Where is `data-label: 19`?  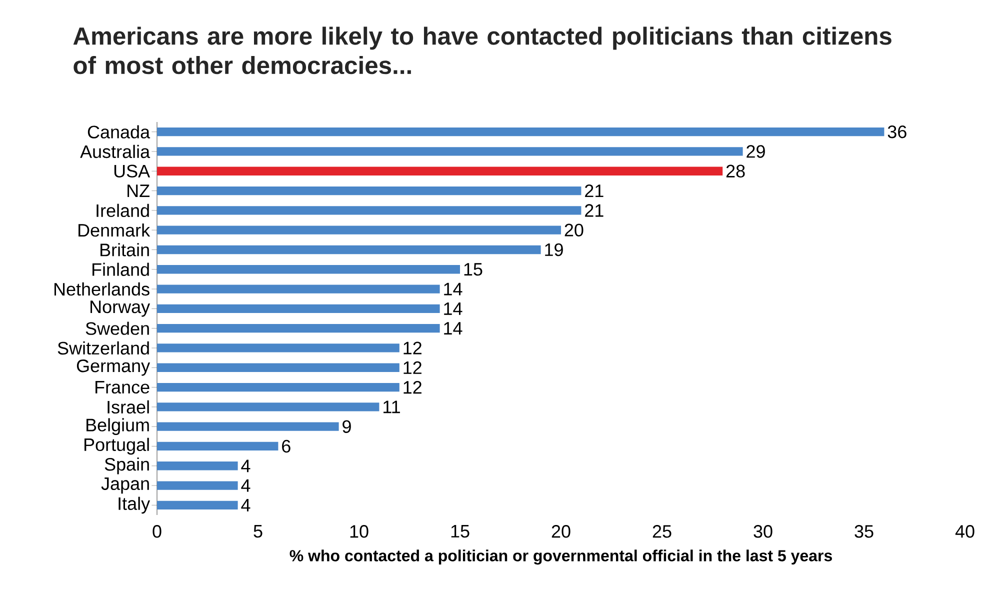 data-label: 19 is located at coordinates (554, 249).